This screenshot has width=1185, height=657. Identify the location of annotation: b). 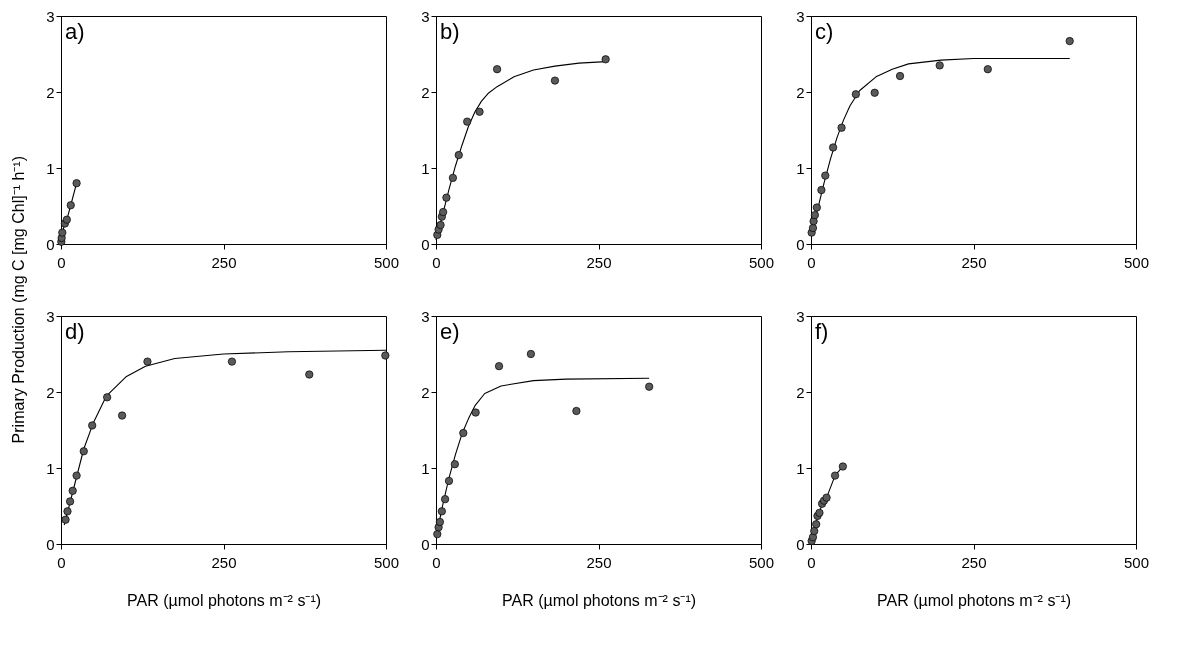
(450, 31).